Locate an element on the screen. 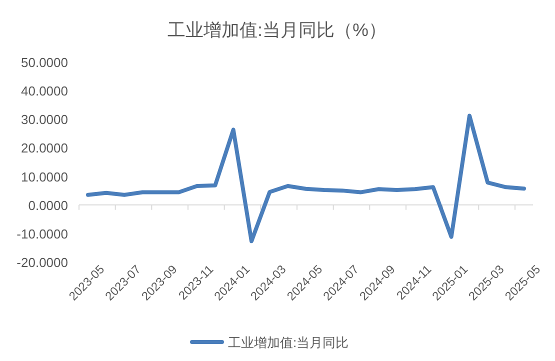  chart-title: 工业增加值:当月同比（%） is located at coordinates (277, 30).